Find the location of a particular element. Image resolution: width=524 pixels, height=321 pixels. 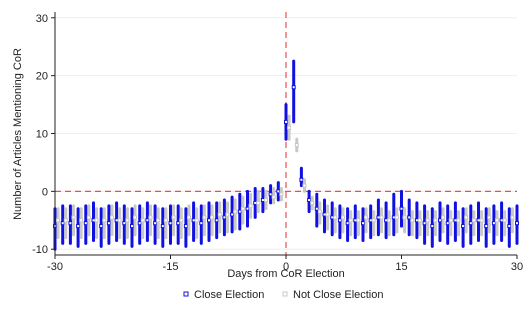

legend-item: Close Election is located at coordinates (223, 295).